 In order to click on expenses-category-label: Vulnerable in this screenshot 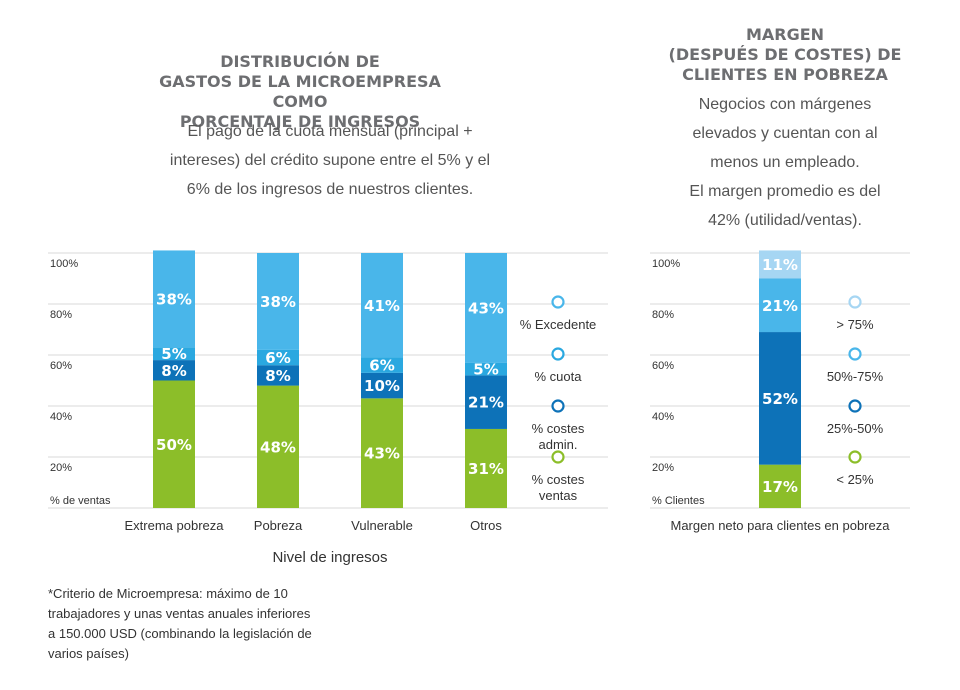, I will do `click(382, 525)`.